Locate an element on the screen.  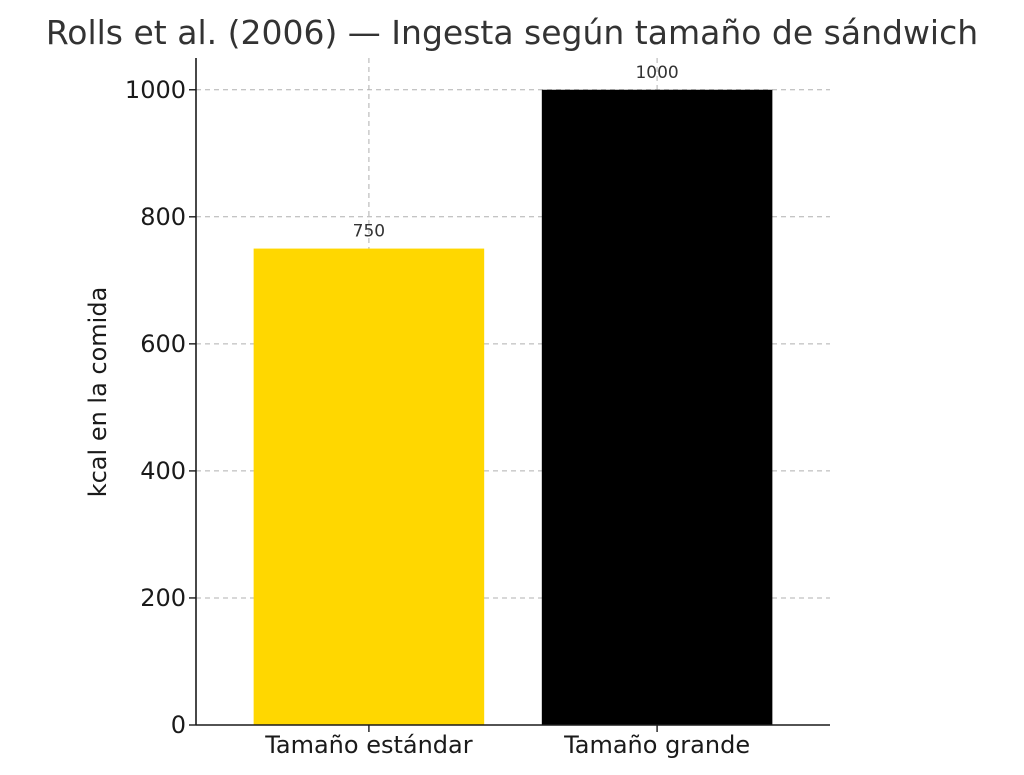
y-tick-label: 0 is located at coordinates (178, 725).